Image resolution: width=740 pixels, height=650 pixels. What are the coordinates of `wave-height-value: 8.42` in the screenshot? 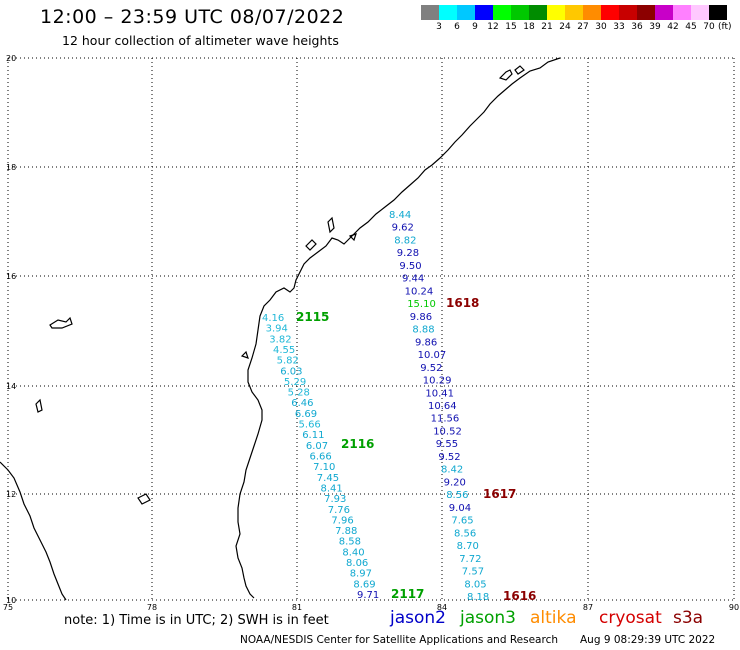 It's located at (452, 470).